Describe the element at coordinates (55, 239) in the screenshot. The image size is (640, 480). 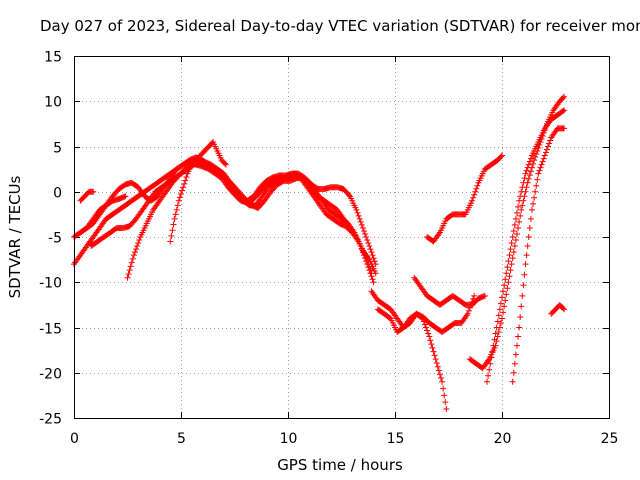
I see `y-tick-label: -5` at that location.